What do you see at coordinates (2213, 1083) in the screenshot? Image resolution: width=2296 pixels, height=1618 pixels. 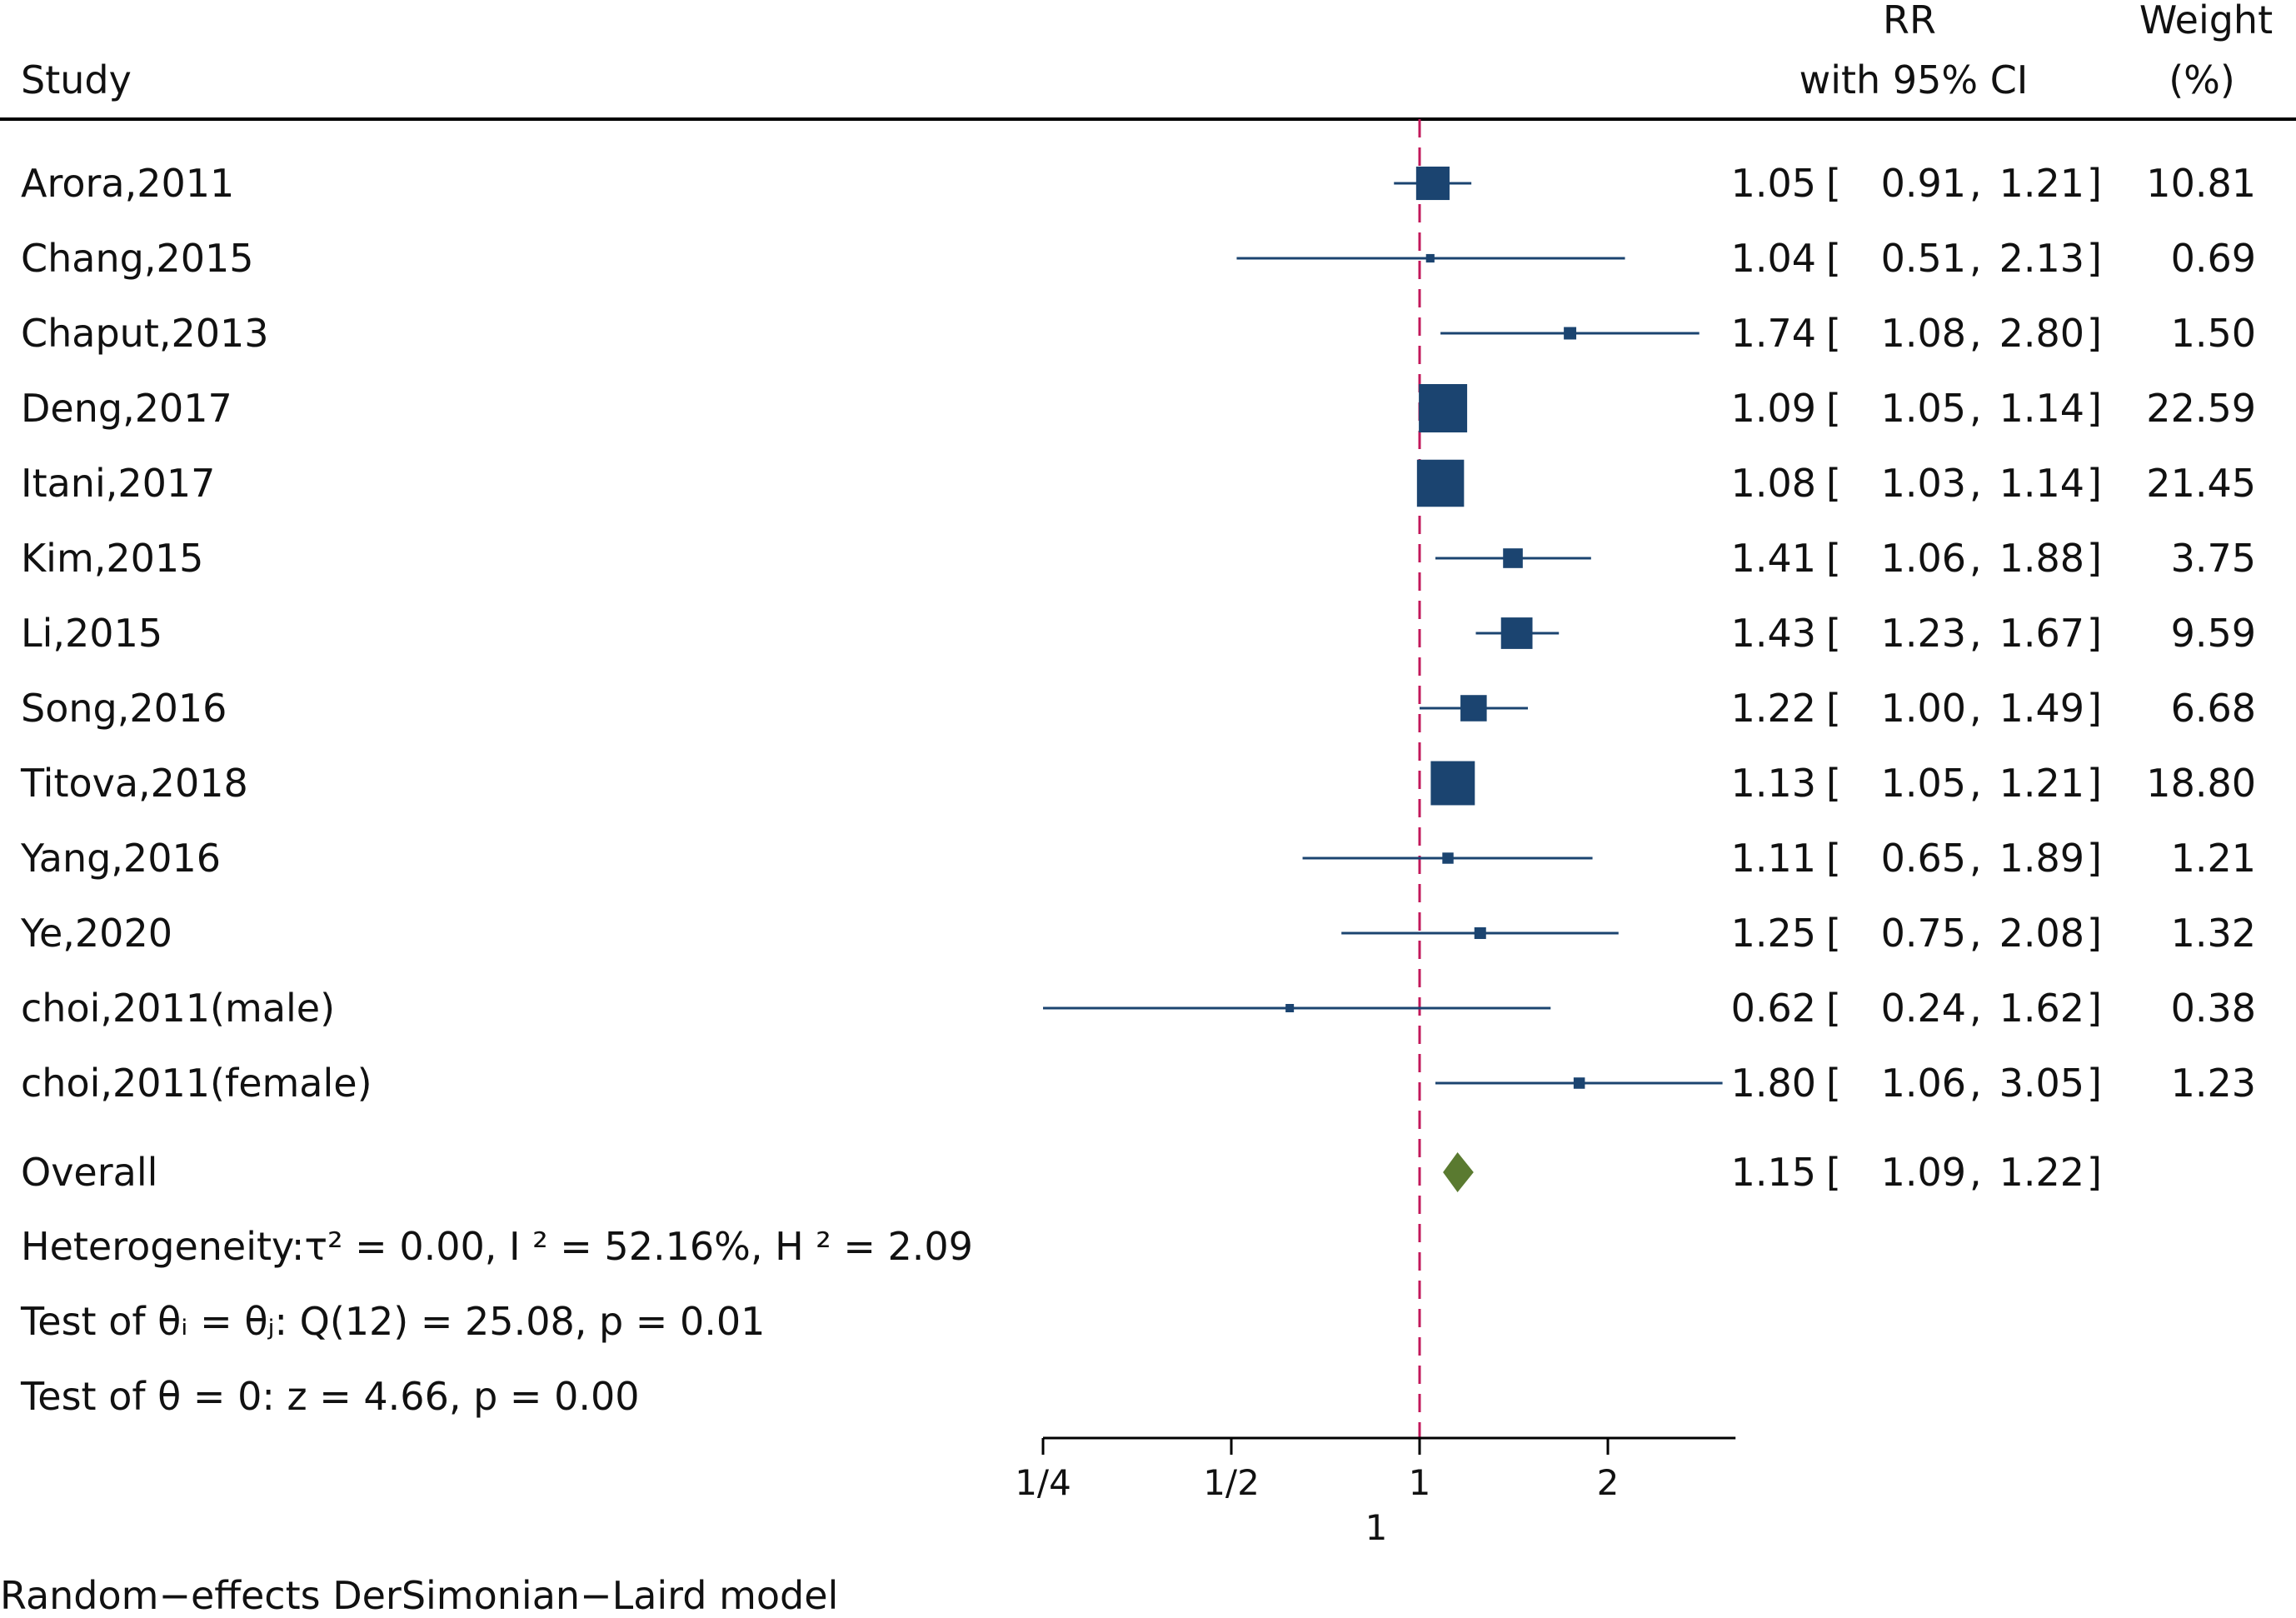 I see `weight-value: 1.23` at bounding box center [2213, 1083].